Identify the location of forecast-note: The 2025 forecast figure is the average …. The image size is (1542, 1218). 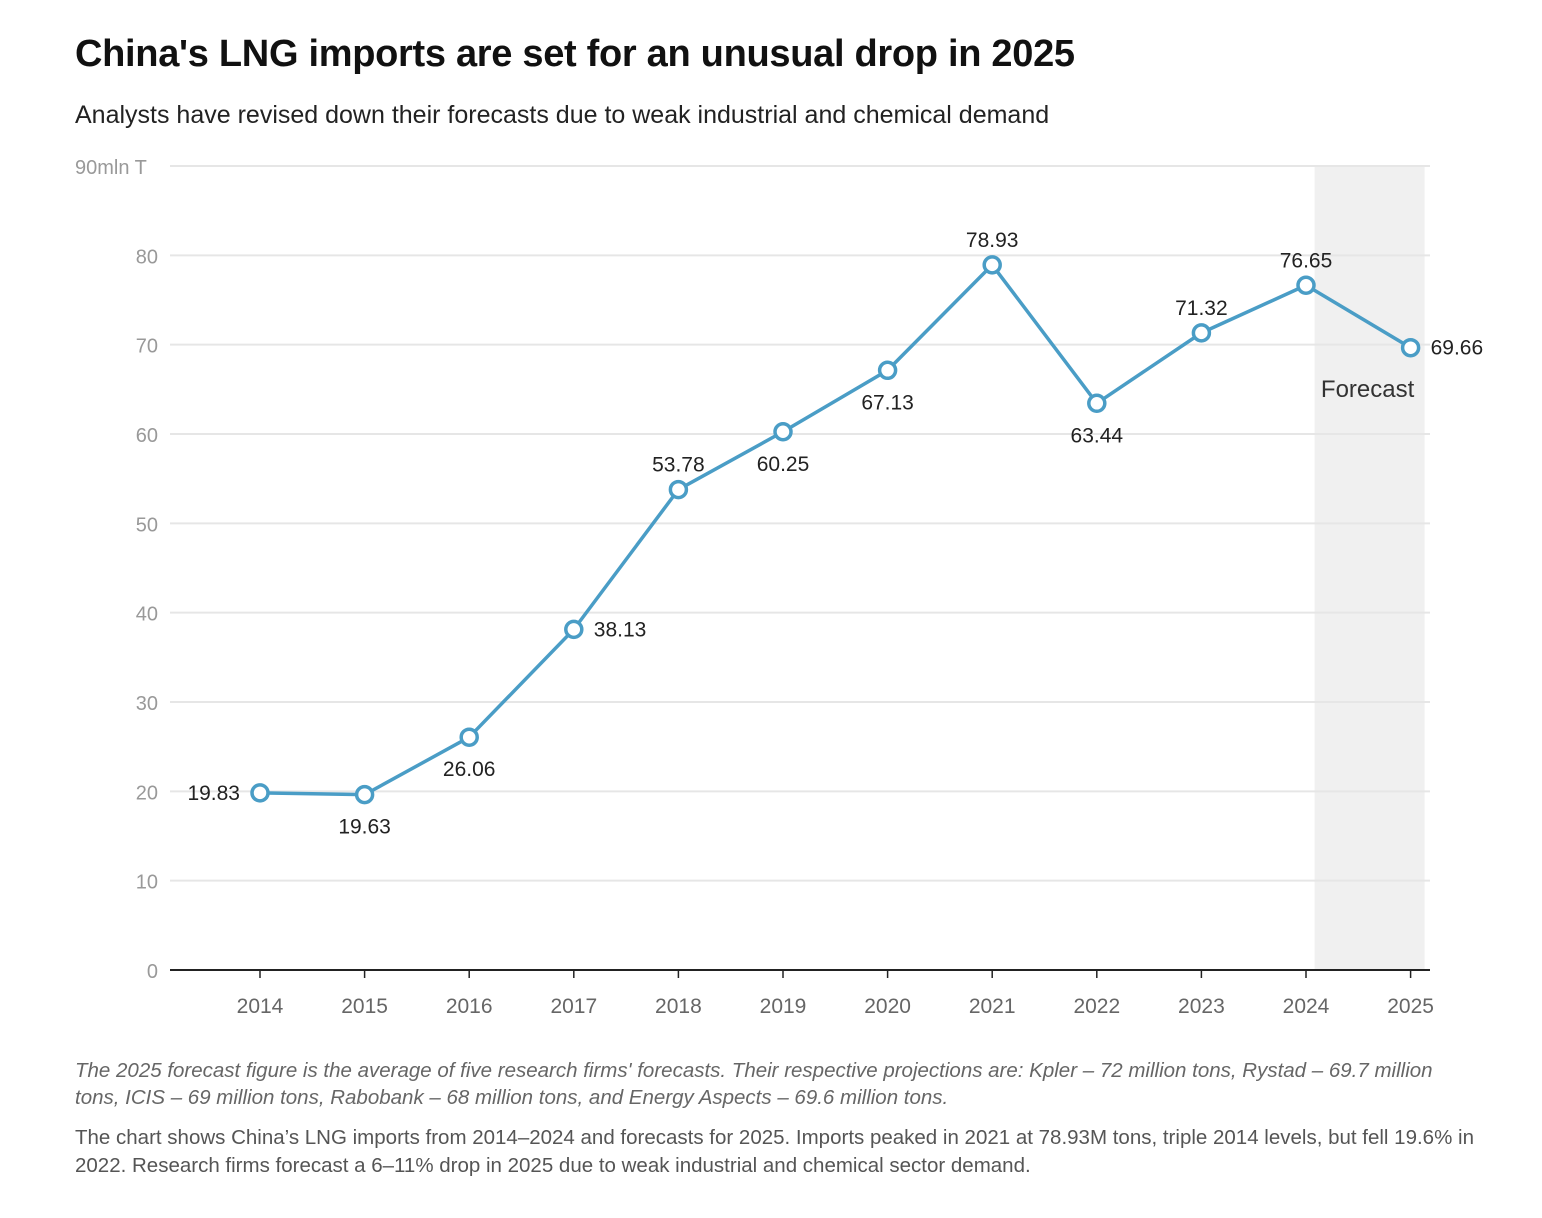
(754, 1084).